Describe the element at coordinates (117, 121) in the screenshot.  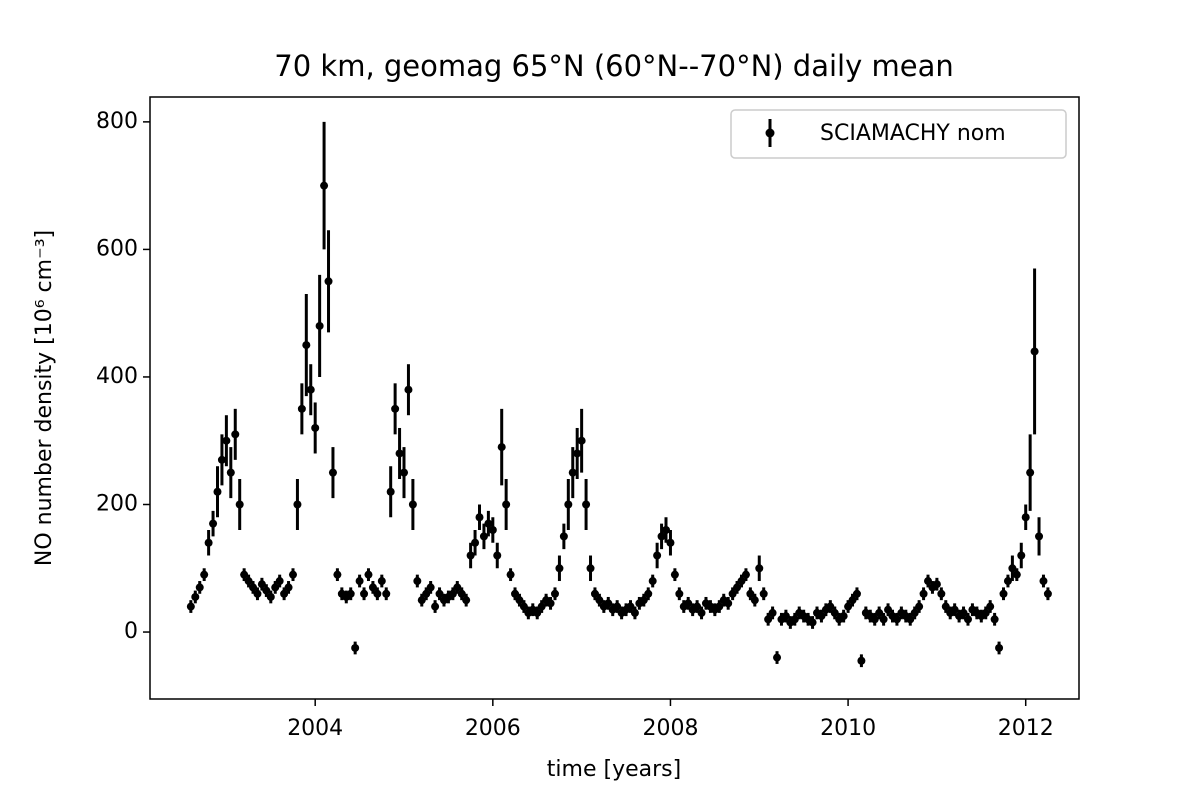
I see `y-tick-label: 800` at that location.